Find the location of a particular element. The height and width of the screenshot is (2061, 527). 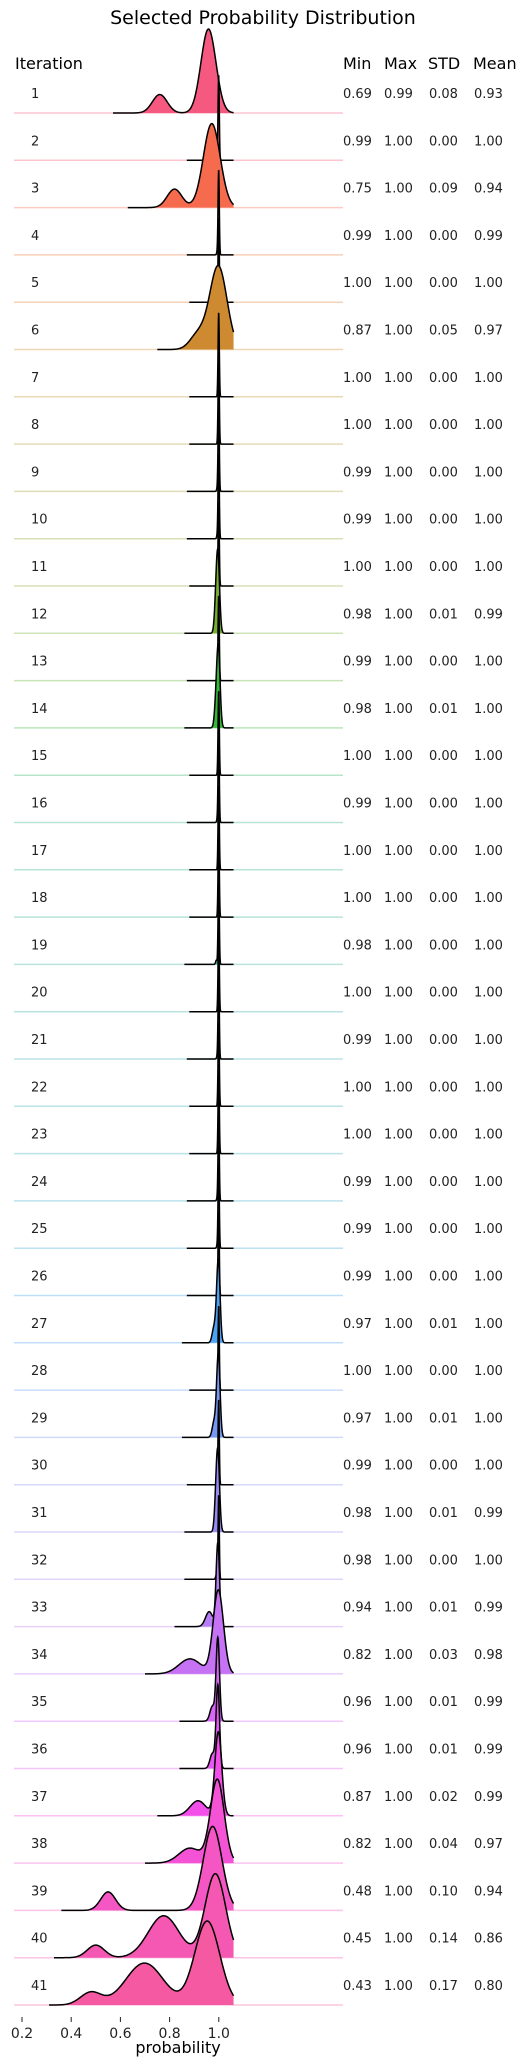

ridge-row: 16 0.99 1.00 0.00 1.00 is located at coordinates (258, 780).